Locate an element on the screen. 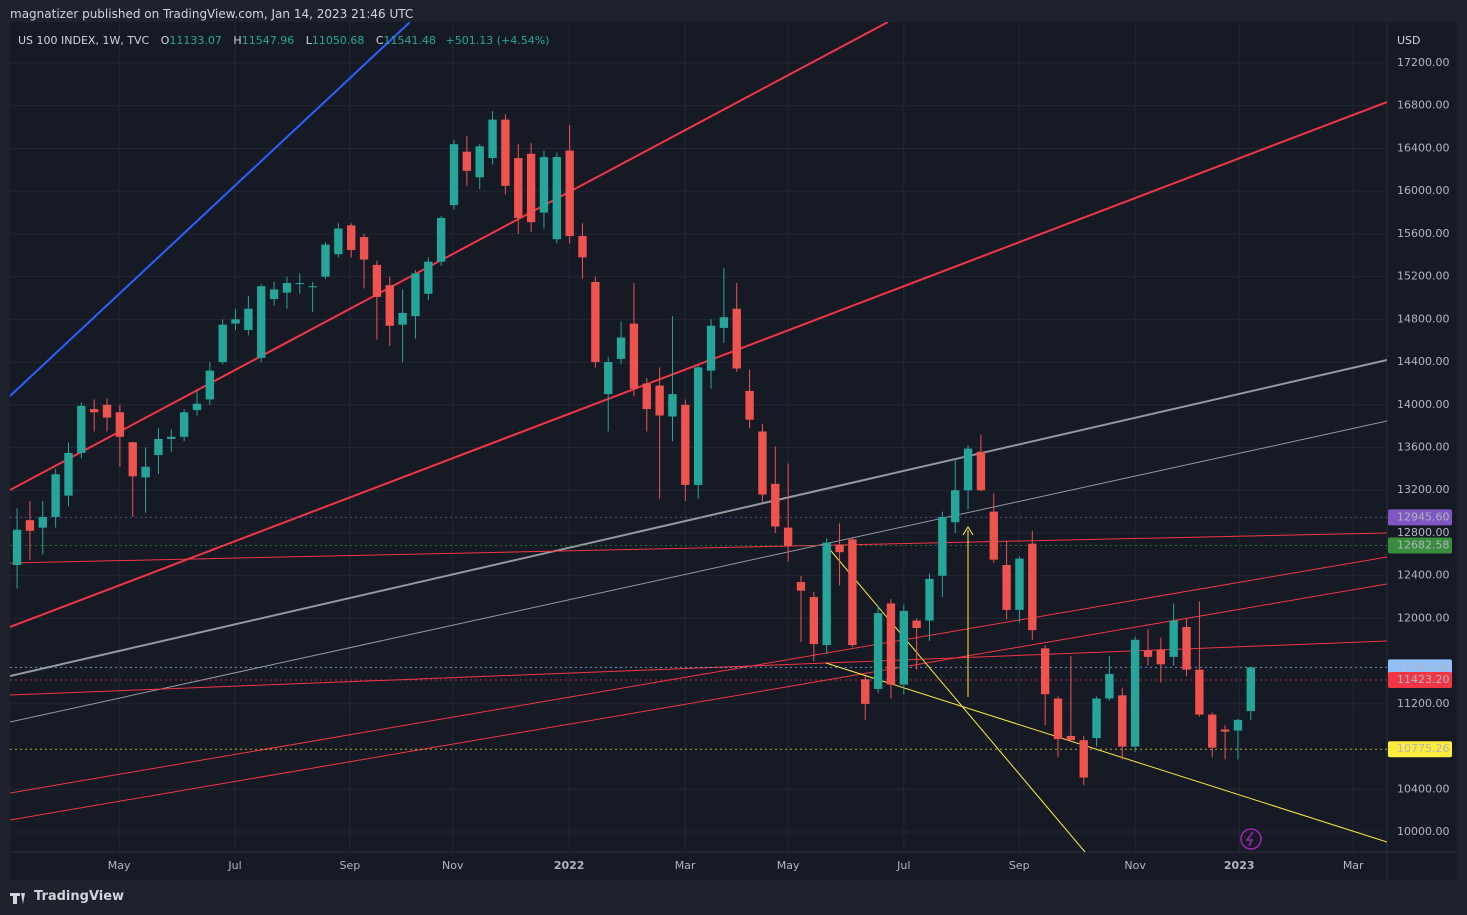  legend-value: 11541.48 is located at coordinates (410, 40).